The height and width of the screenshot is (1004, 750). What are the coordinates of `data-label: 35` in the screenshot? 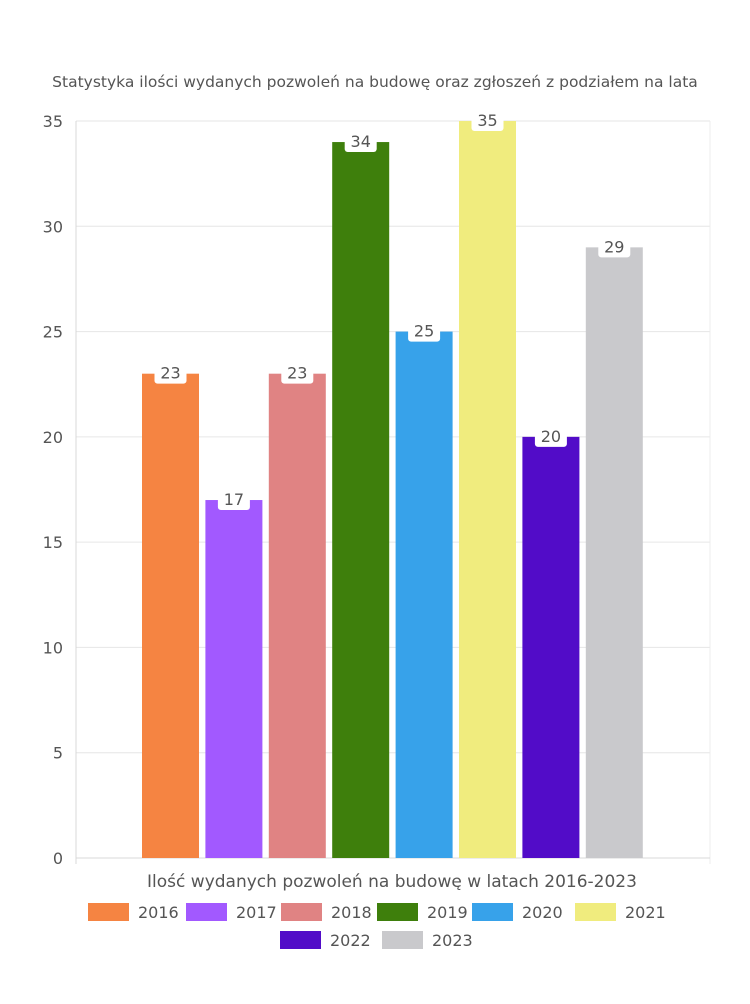 It's located at (487, 120).